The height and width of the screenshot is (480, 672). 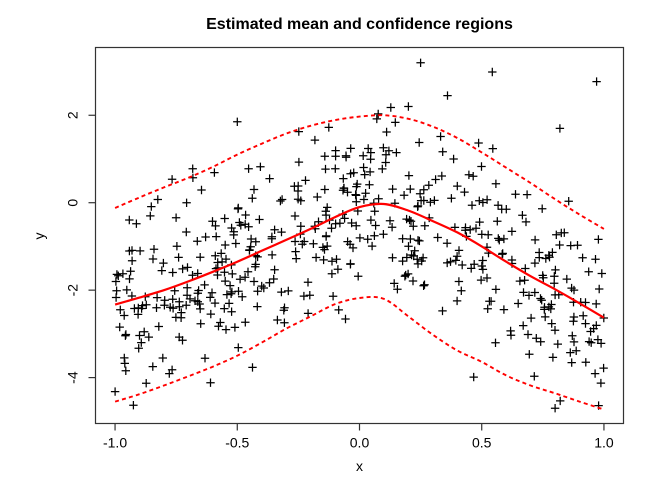 I want to click on x-tick-label: 0.0, so click(x=360, y=443).